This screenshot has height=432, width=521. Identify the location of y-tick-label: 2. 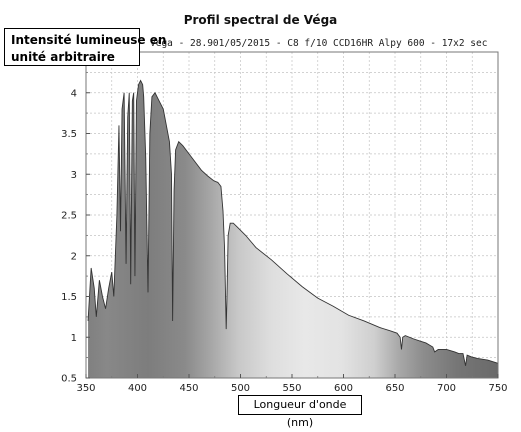
(74, 256).